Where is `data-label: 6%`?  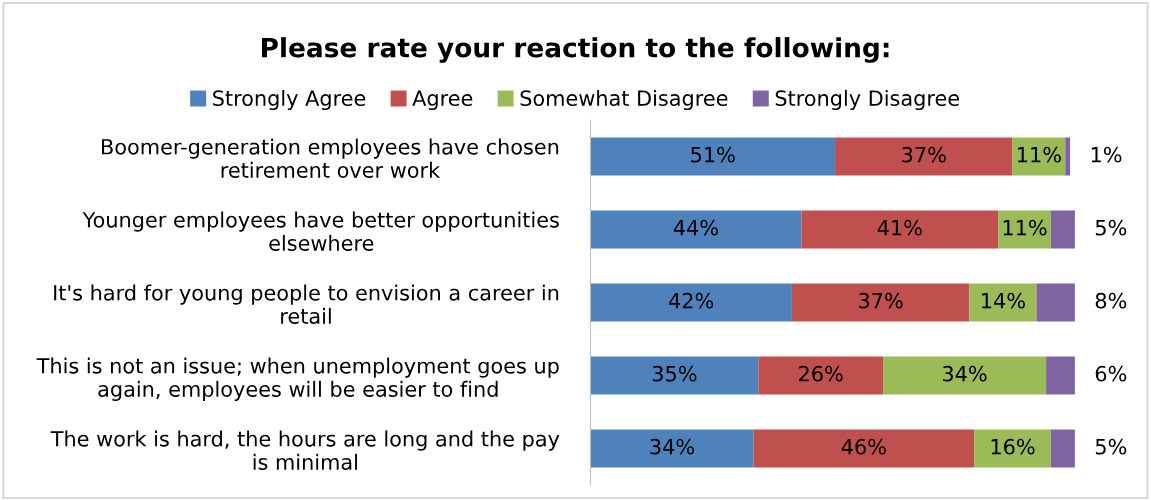
data-label: 6% is located at coordinates (1111, 373).